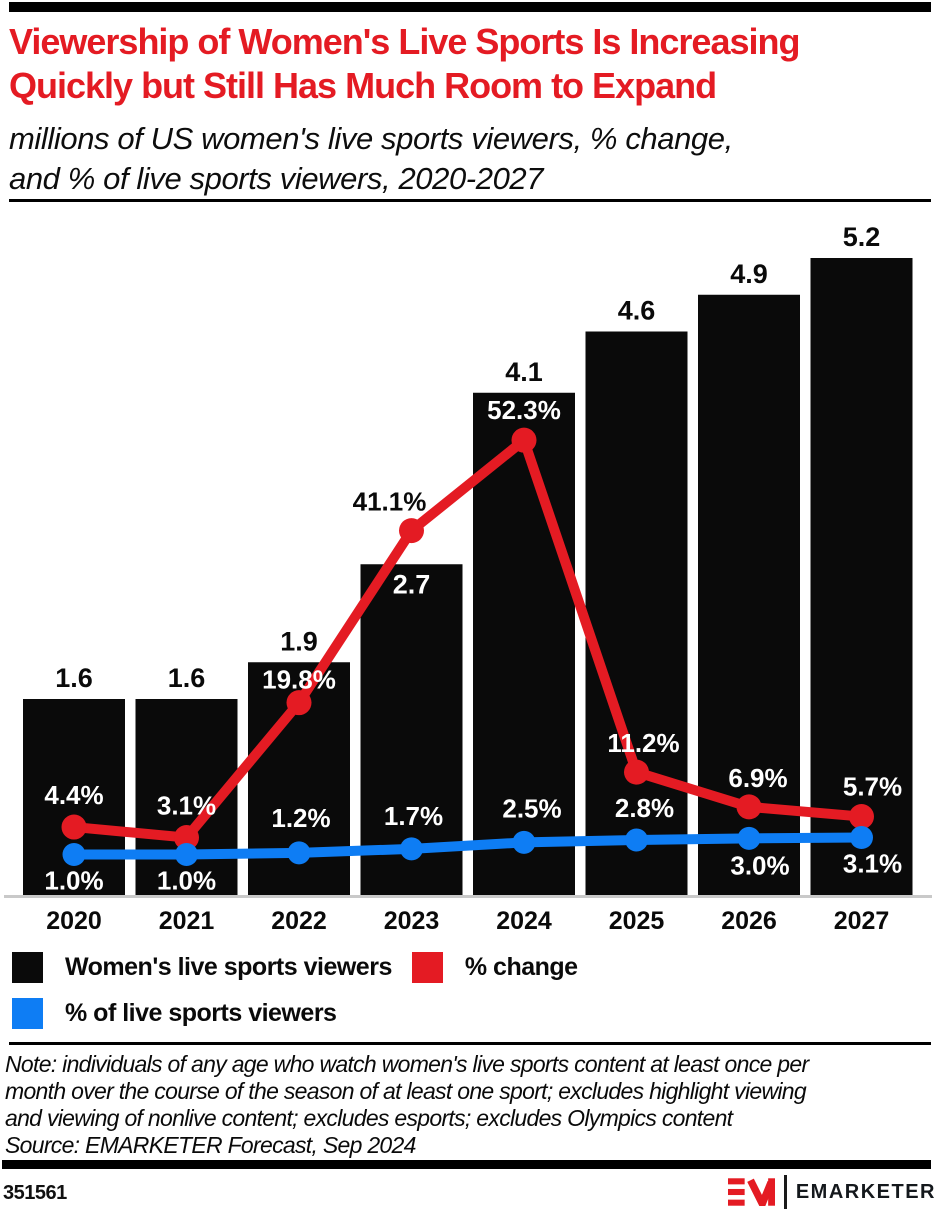 The image size is (940, 1216). What do you see at coordinates (872, 864) in the screenshot?
I see `share-label-2027: 3.1%` at bounding box center [872, 864].